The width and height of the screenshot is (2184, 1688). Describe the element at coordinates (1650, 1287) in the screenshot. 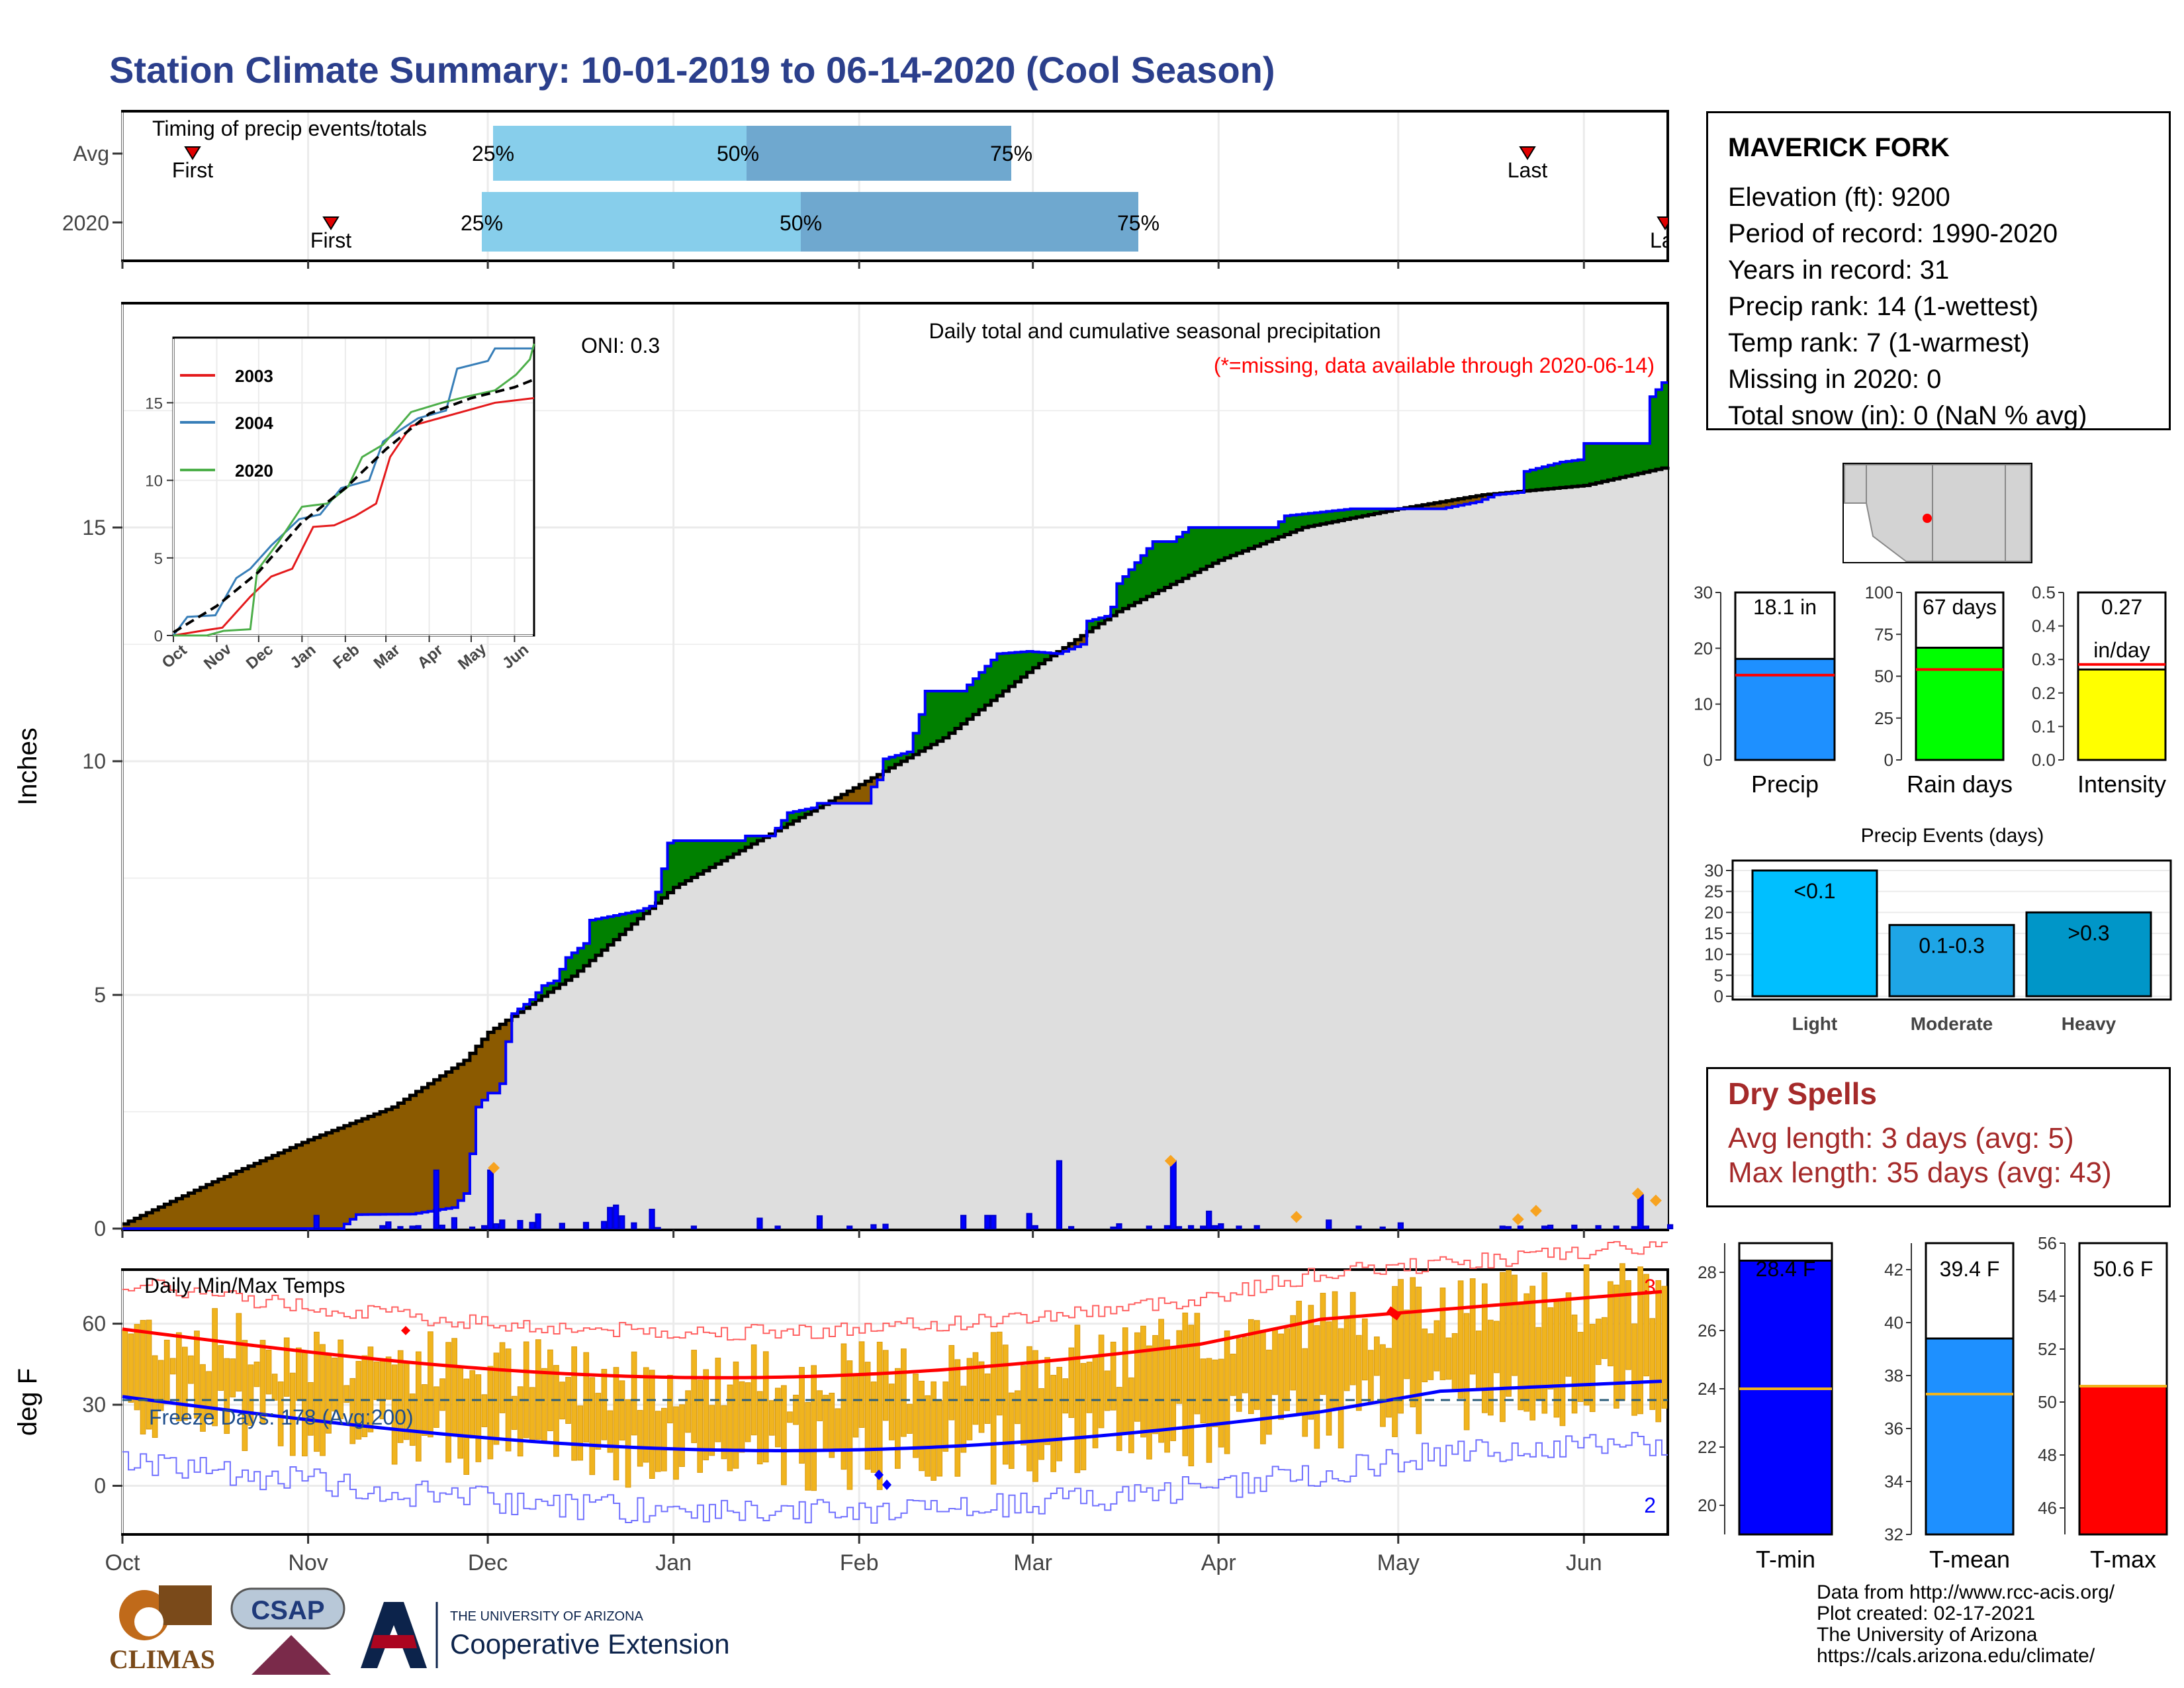

I see `tmax-record-count: 3` at that location.